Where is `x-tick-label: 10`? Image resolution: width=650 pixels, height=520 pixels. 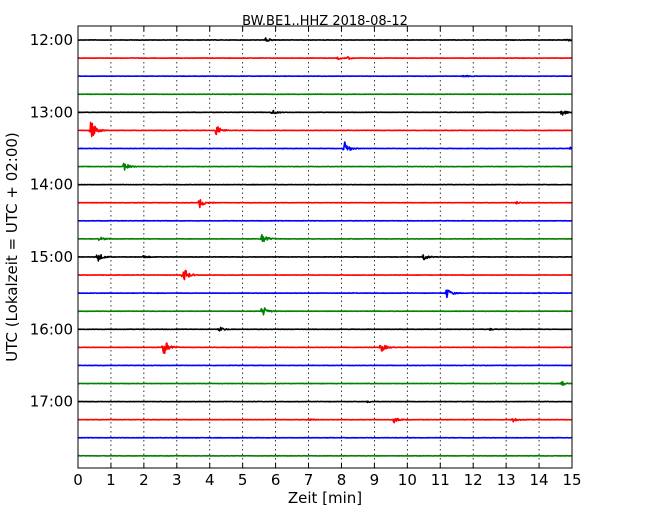 x-tick-label: 10 is located at coordinates (407, 480).